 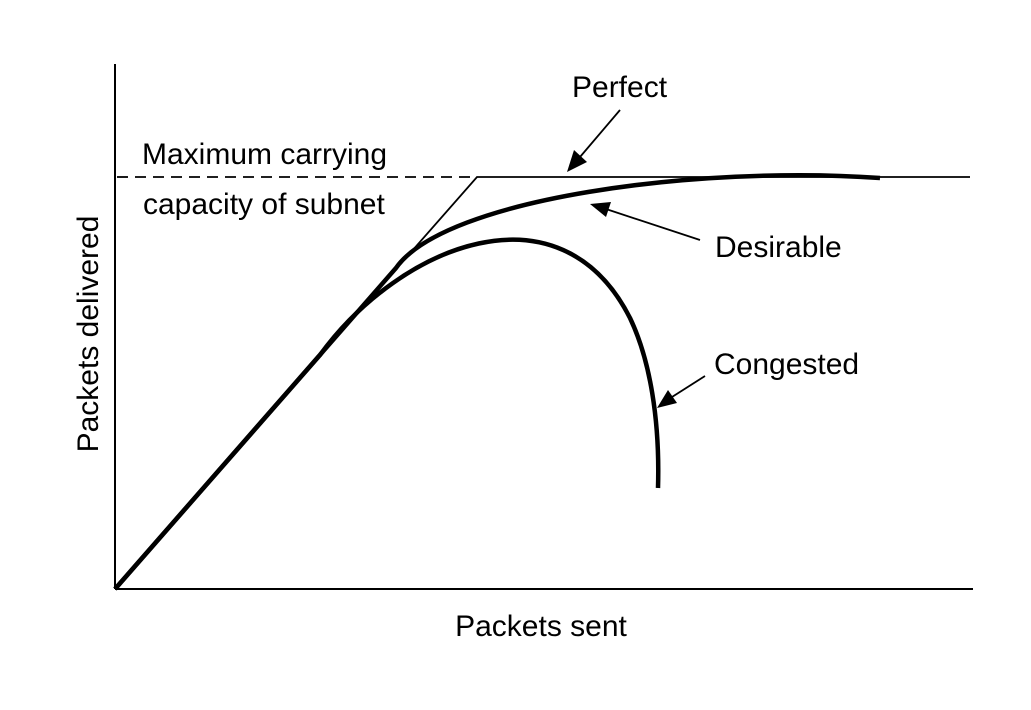 What do you see at coordinates (600, 133) in the screenshot?
I see `perfect-arrow-shaft` at bounding box center [600, 133].